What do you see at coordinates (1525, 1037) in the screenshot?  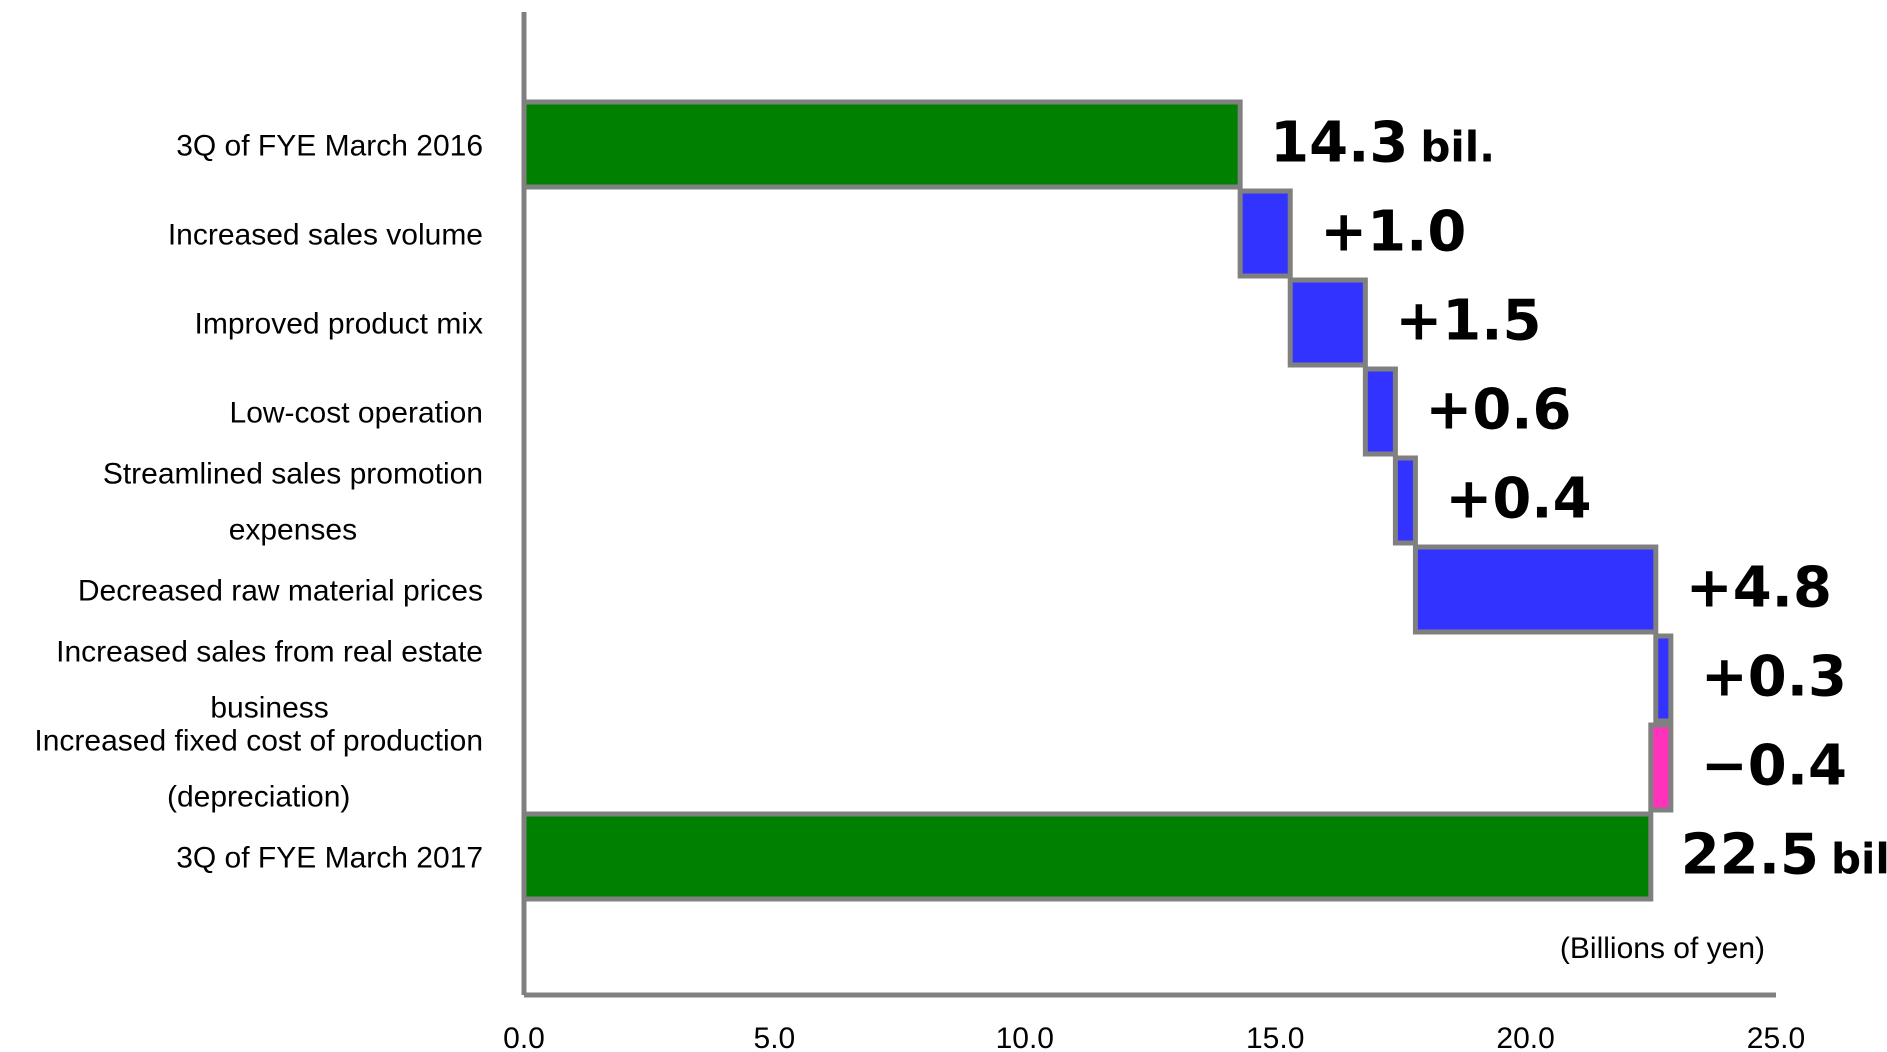 I see `x-tick-label: 20.0` at bounding box center [1525, 1037].